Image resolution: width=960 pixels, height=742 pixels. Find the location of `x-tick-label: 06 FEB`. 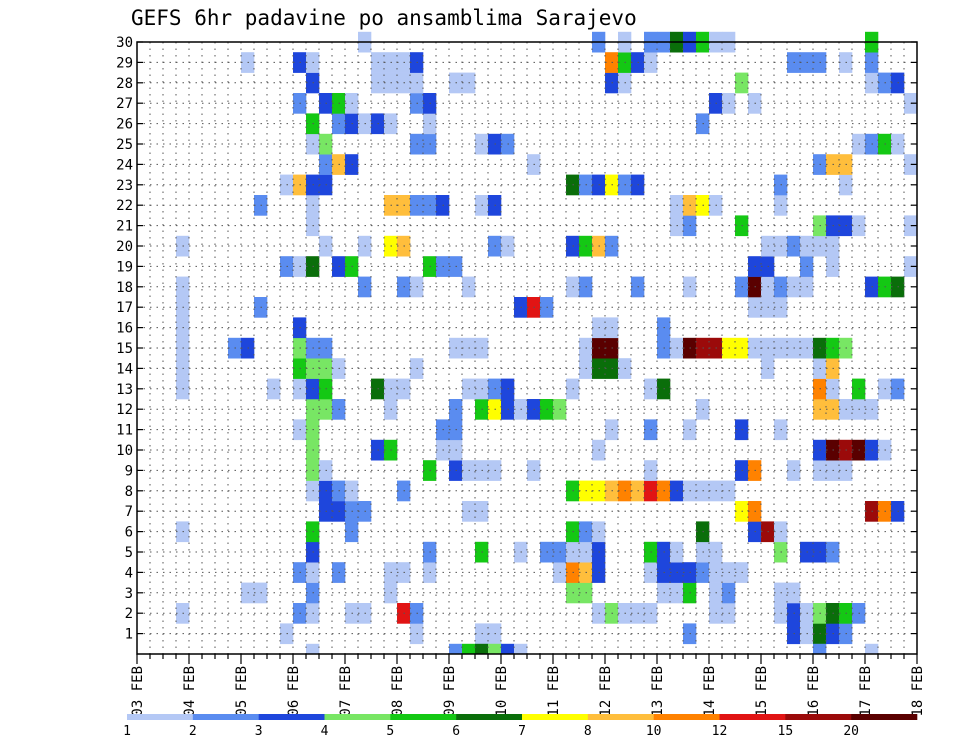

x-tick-label: 06 FEB is located at coordinates (294, 691).